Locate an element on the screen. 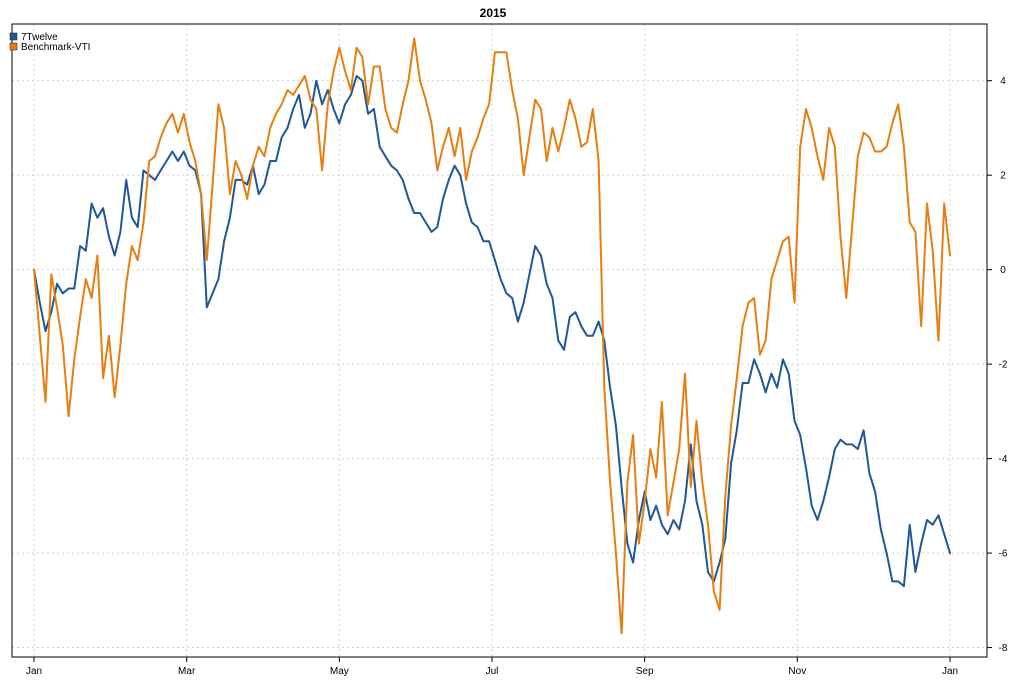  x-axis: Jan Mar May Jul Sep Nov Jan is located at coordinates (492, 667).